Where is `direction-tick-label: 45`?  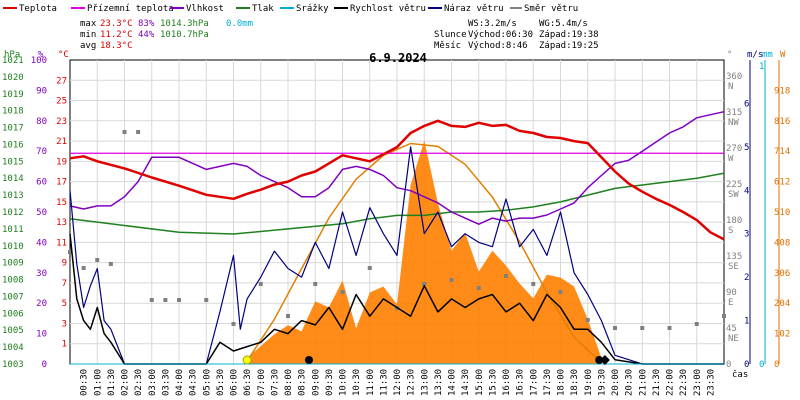 direction-tick-label: 45 is located at coordinates (731, 329).